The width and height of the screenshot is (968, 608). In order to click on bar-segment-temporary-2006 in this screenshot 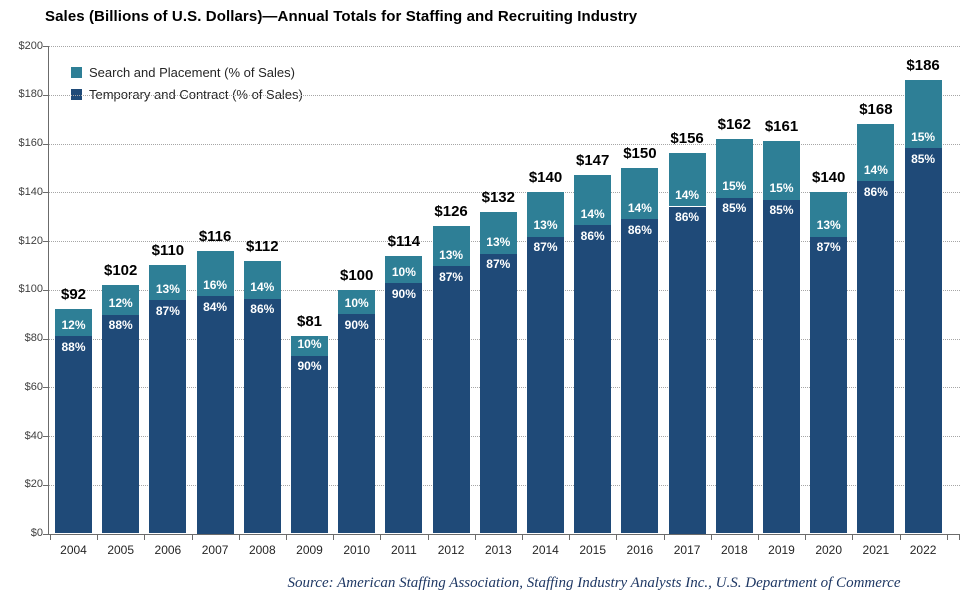, I will do `click(168, 417)`.